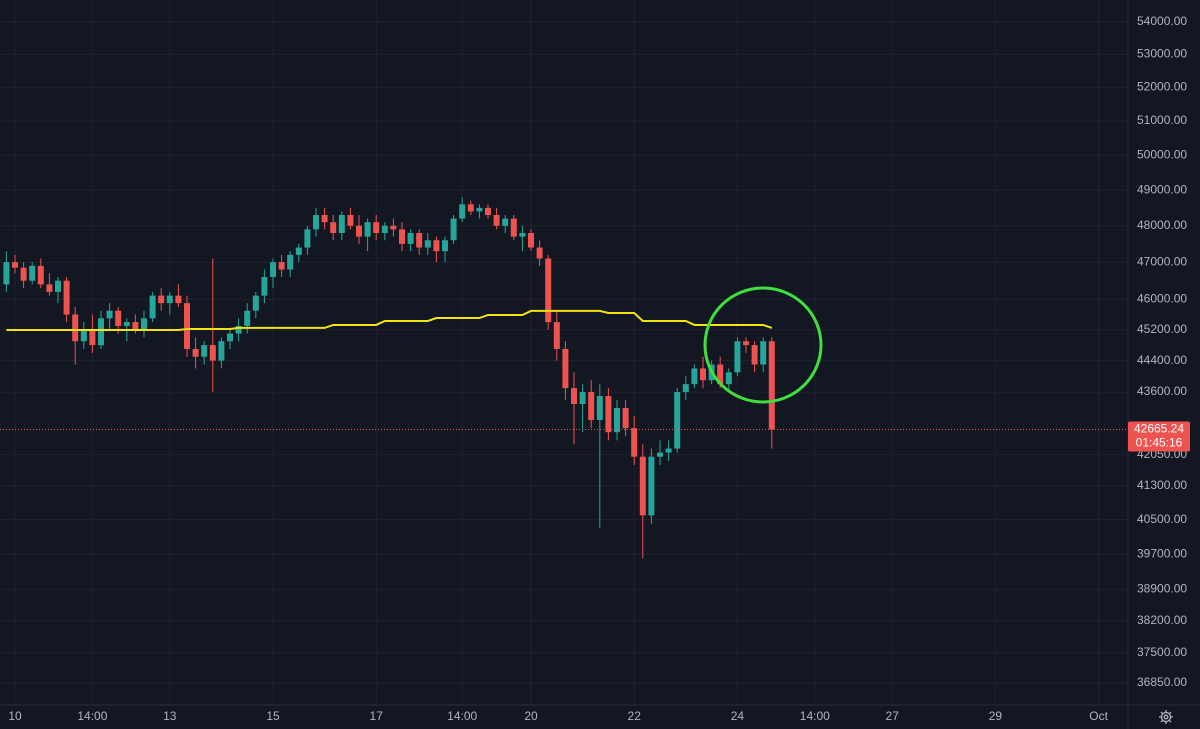  Describe the element at coordinates (273, 716) in the screenshot. I see `x-tick-label: 15` at that location.